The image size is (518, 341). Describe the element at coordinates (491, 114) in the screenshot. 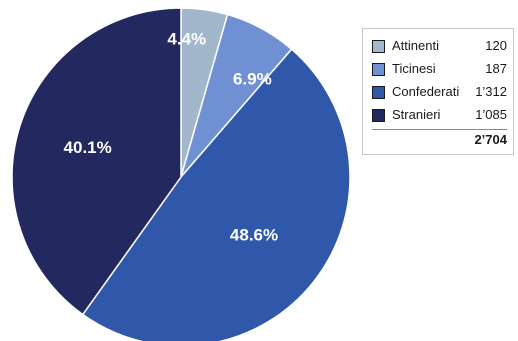

I see `legend-value: 1’085` at that location.